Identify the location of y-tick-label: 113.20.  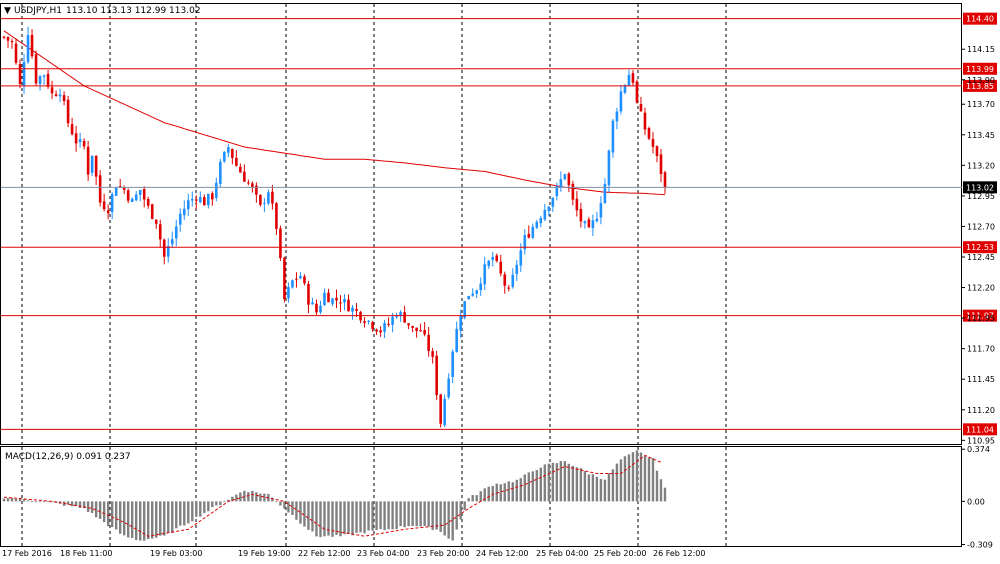
(981, 165).